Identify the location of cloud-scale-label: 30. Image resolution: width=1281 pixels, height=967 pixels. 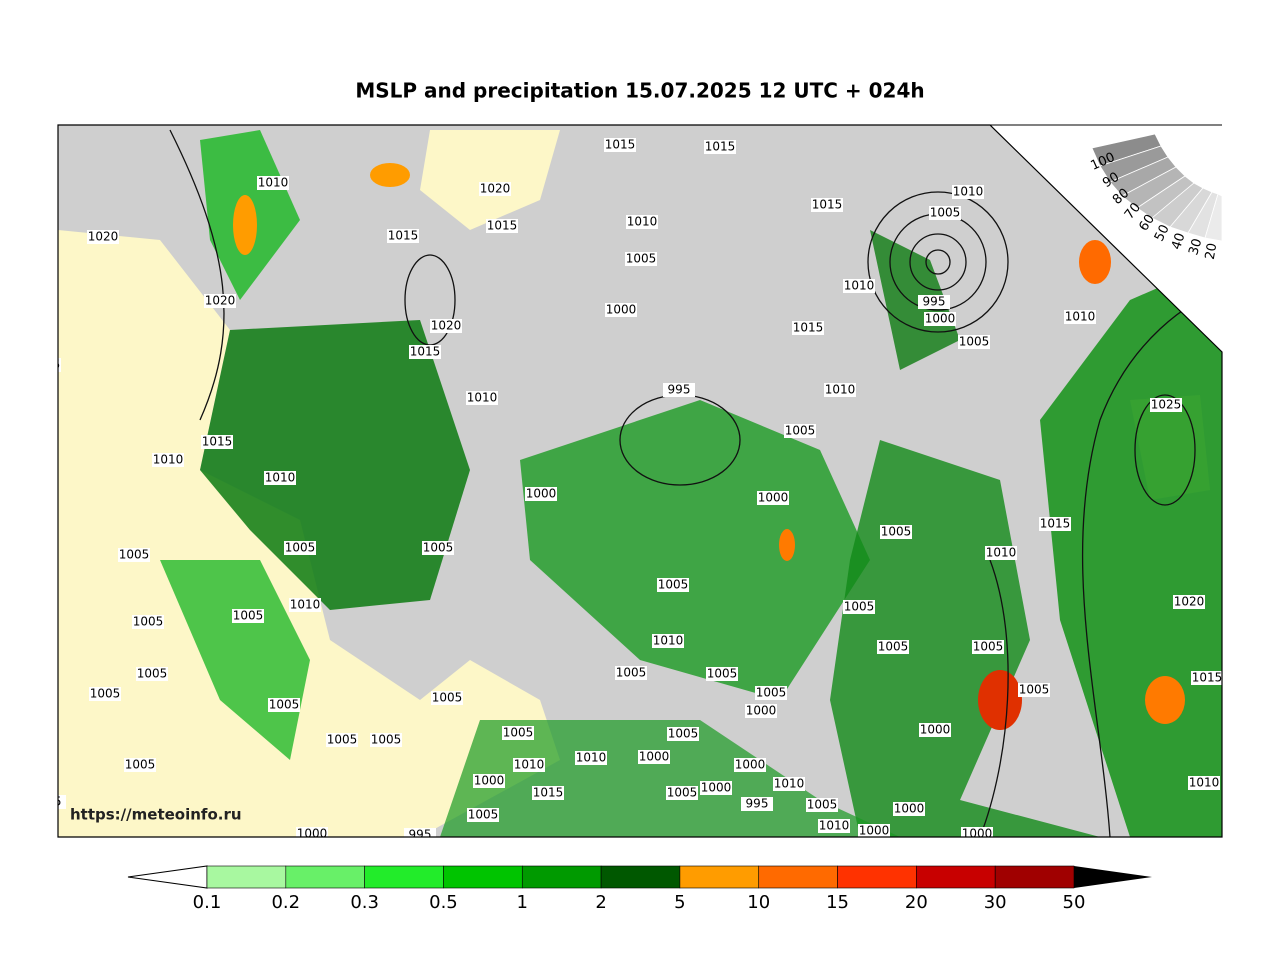
(1195, 247).